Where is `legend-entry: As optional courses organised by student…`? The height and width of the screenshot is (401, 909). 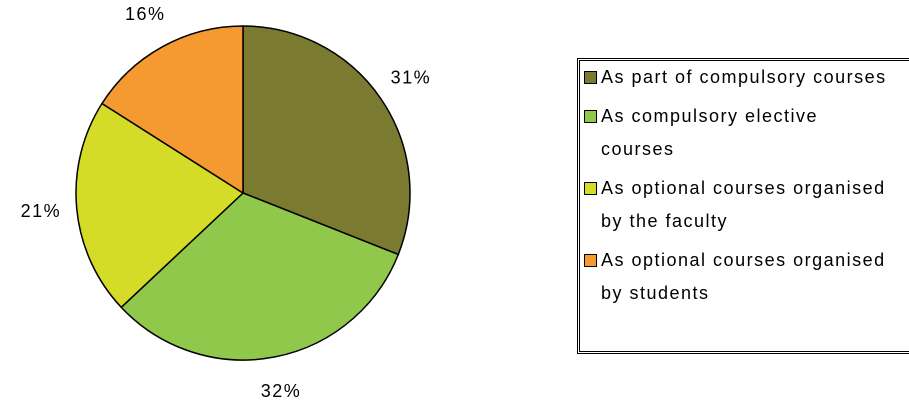 legend-entry: As optional courses organised by student… is located at coordinates (746, 277).